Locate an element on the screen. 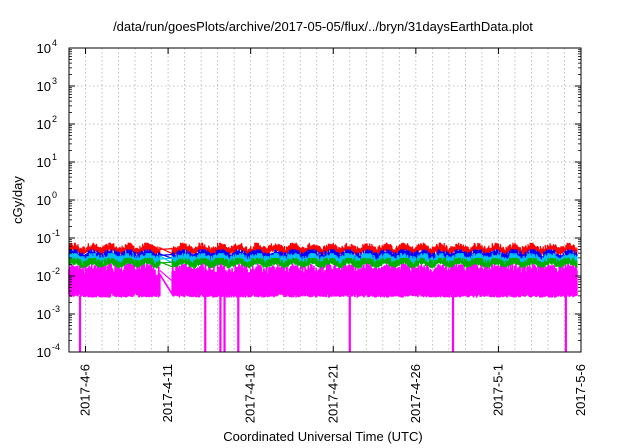  y-tick-label-exponent: -1 is located at coordinates (56, 233).